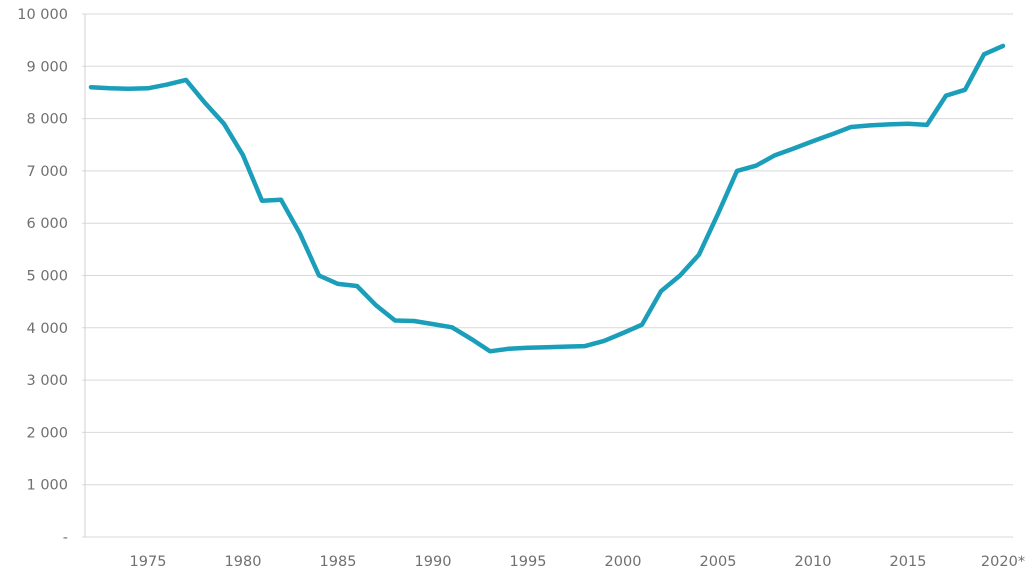 The height and width of the screenshot is (575, 1033). What do you see at coordinates (718, 562) in the screenshot?
I see `x-axis-tick-label: 2005` at bounding box center [718, 562].